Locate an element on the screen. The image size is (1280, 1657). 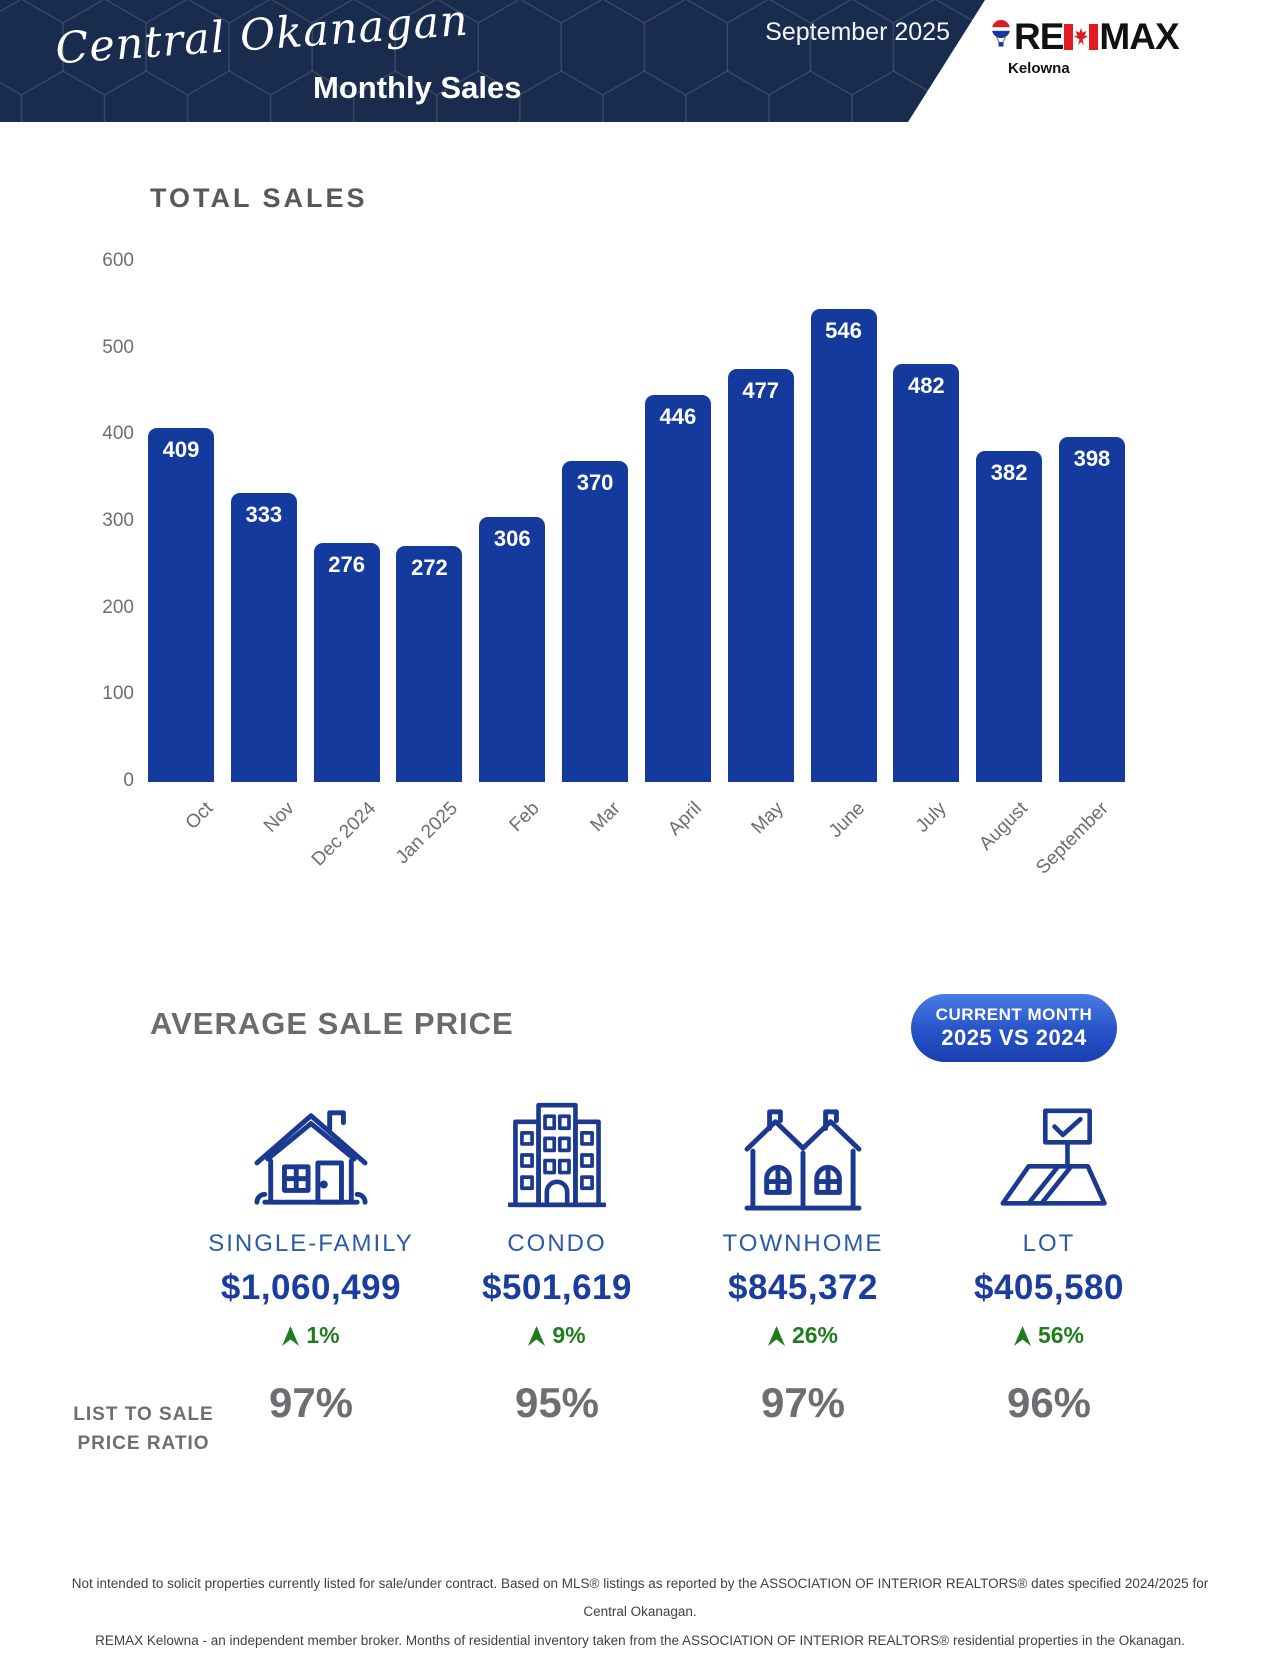
year-over-year-change: 56% is located at coordinates (1048, 1335).